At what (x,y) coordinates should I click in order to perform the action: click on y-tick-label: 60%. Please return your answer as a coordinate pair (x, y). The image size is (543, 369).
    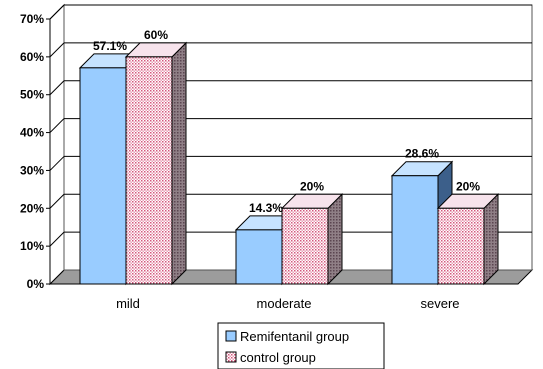
    Looking at the image, I should click on (32, 57).